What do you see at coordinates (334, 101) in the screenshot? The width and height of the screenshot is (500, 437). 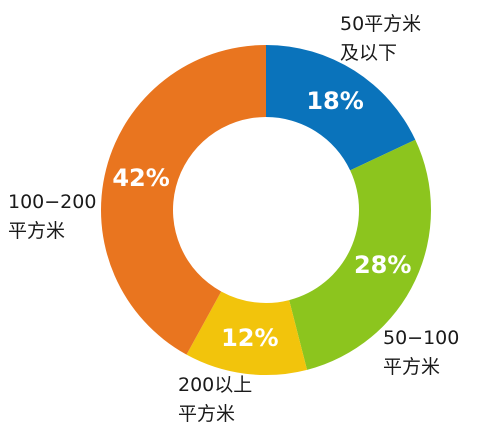 I see `slice-percent-label: 18%` at bounding box center [334, 101].